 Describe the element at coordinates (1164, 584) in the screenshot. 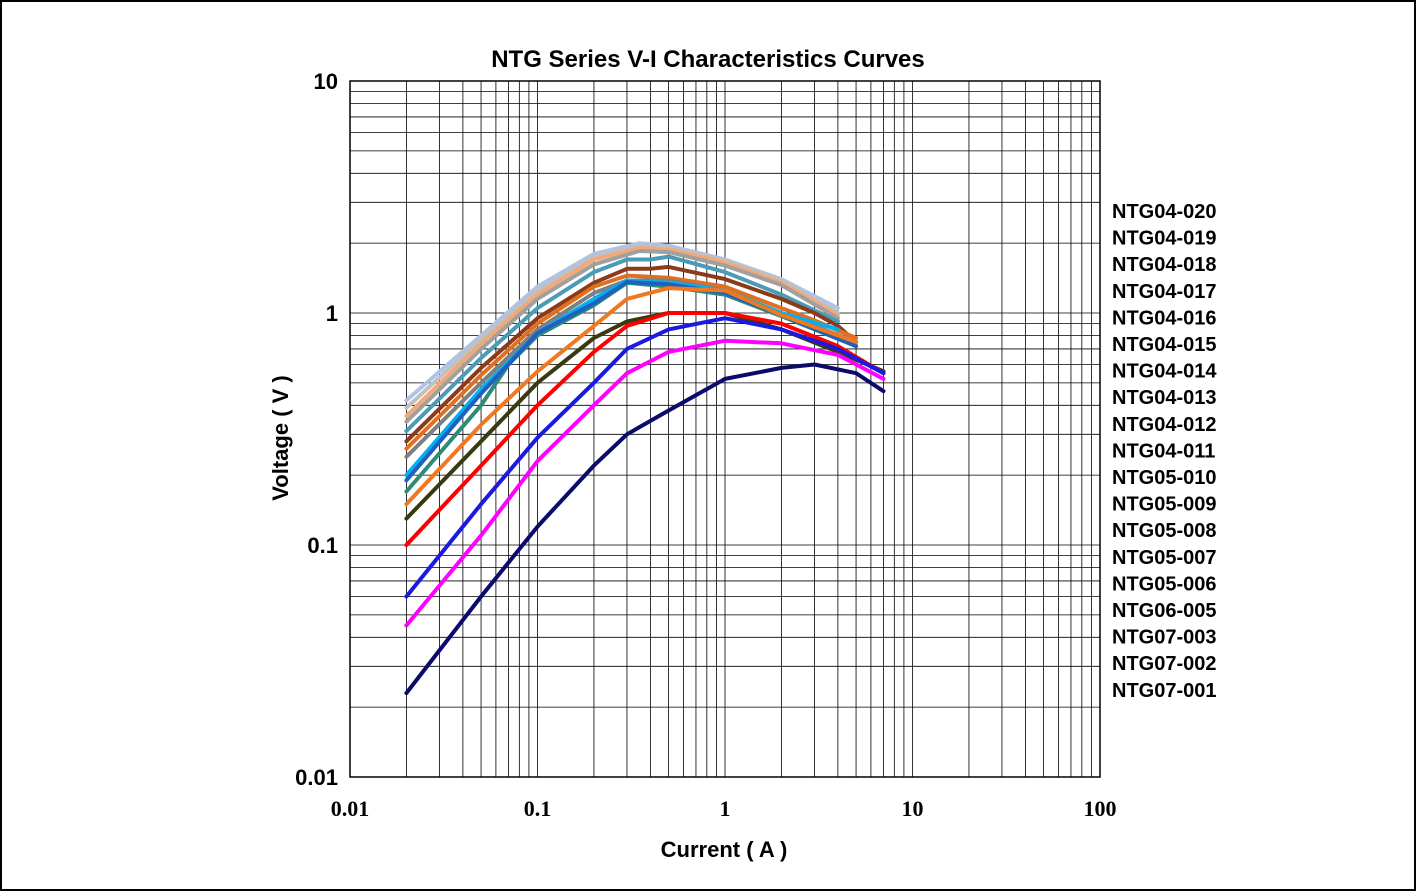

I see `legend-entry-ntg05-006: NTG05-006` at that location.